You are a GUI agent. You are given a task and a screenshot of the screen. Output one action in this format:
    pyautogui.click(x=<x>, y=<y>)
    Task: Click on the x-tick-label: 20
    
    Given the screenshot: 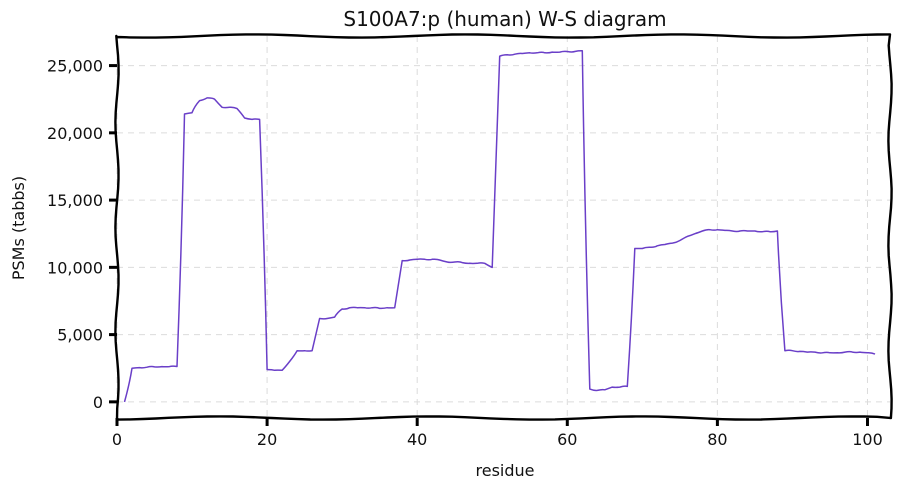 What is the action you would take?
    pyautogui.click(x=267, y=439)
    